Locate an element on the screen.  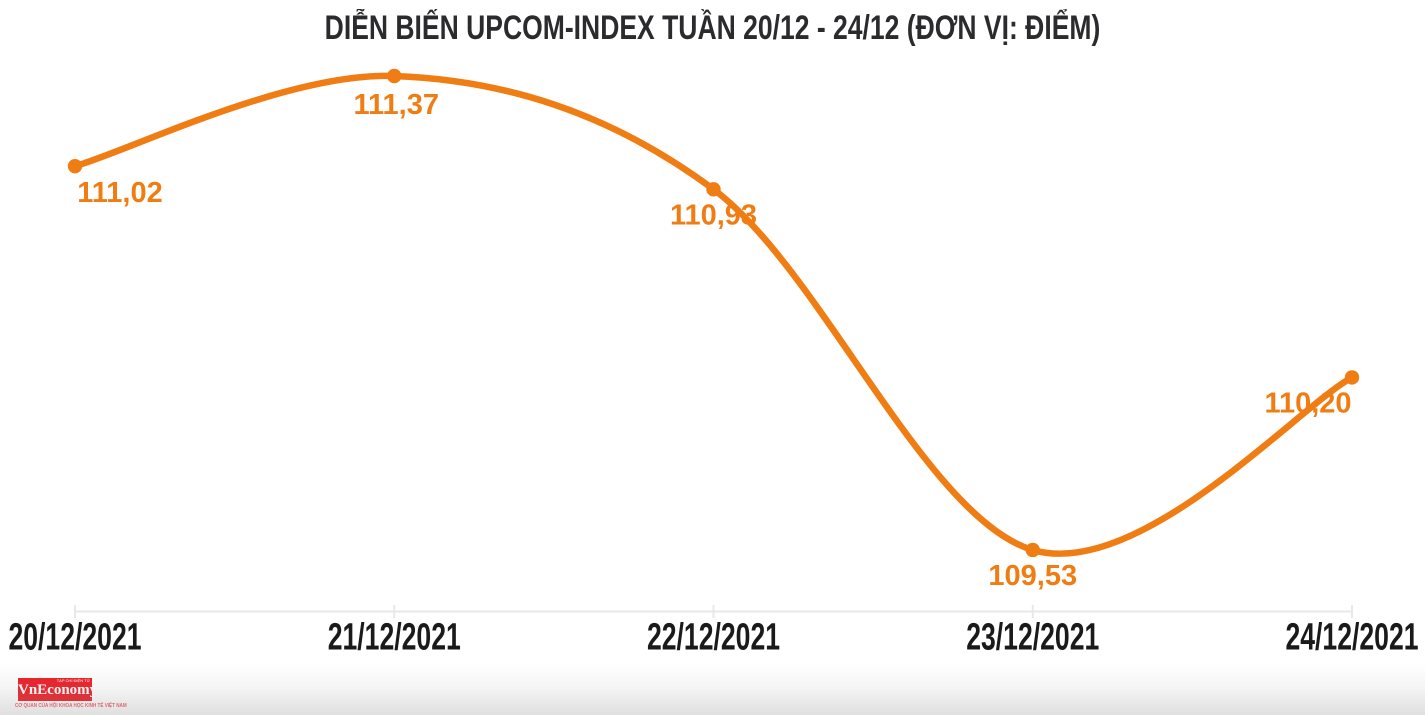
data-point-label: 111,37 is located at coordinates (397, 105).